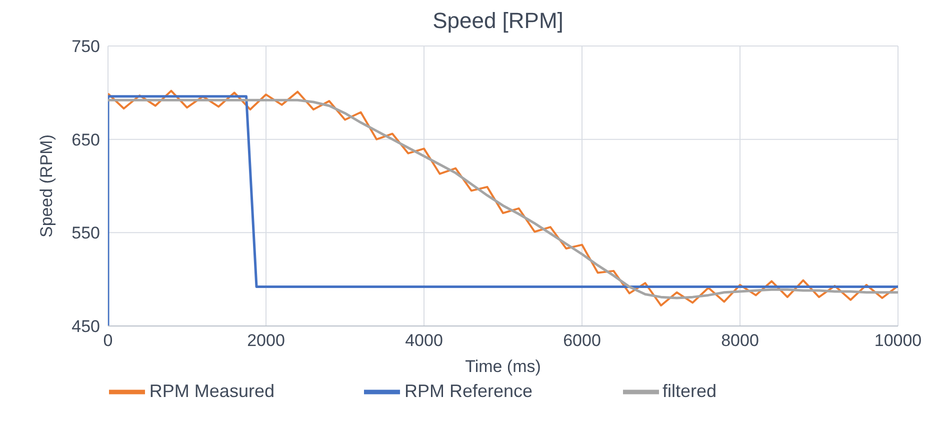 Image resolution: width=936 pixels, height=421 pixels. Describe the element at coordinates (898, 340) in the screenshot. I see `x-tick-label: 10000` at that location.